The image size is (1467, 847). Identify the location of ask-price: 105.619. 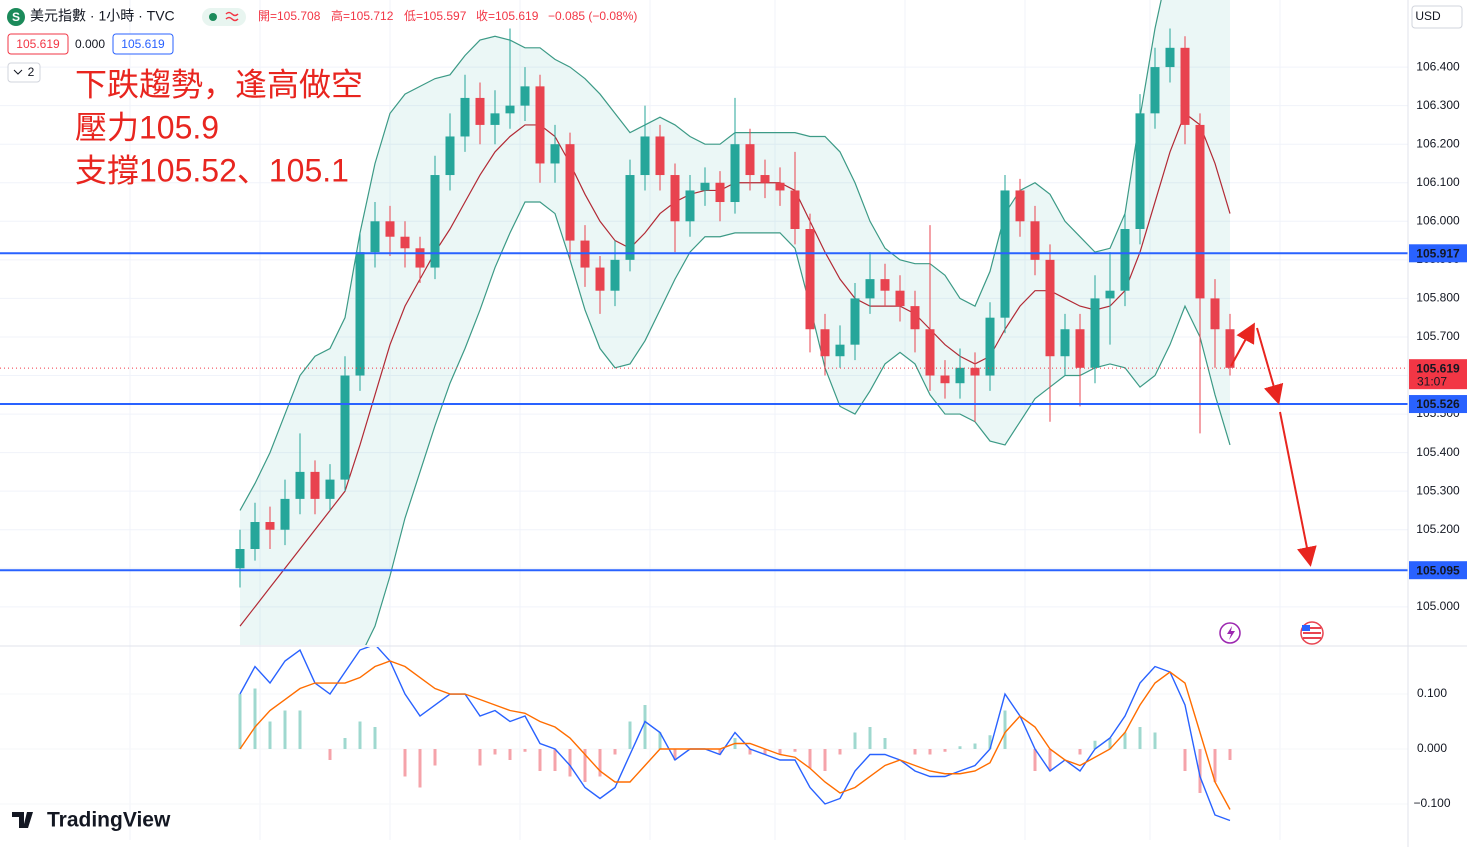
(143, 44).